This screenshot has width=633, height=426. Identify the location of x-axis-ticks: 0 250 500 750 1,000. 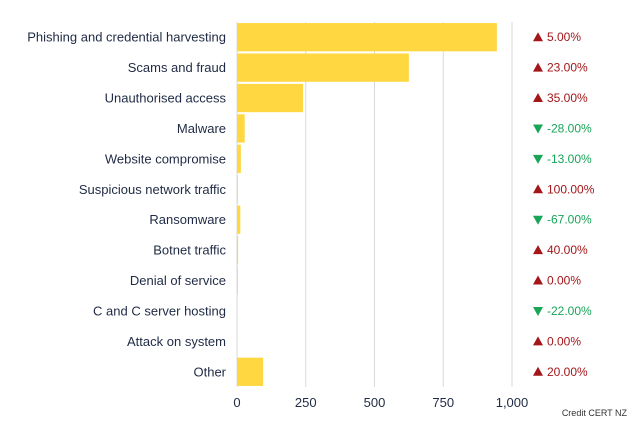
(380, 402).